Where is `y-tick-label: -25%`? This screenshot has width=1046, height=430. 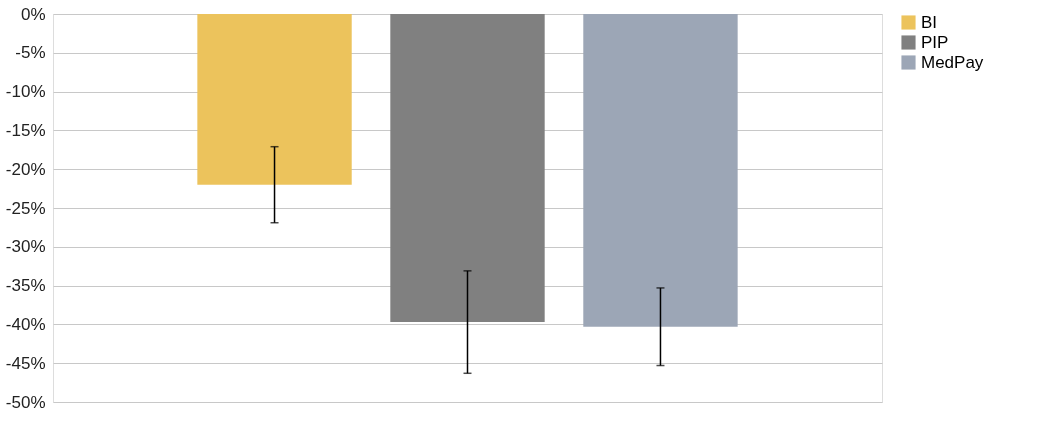
y-tick-label: -25% is located at coordinates (25, 208).